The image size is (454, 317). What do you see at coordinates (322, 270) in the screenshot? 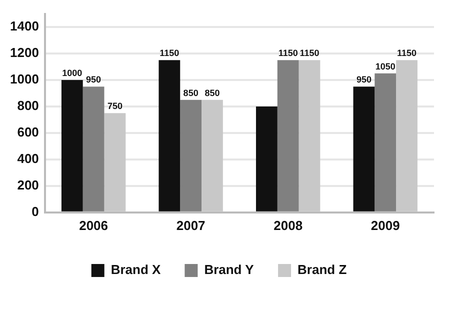
I see `legend-label: Brand Z` at bounding box center [322, 270].